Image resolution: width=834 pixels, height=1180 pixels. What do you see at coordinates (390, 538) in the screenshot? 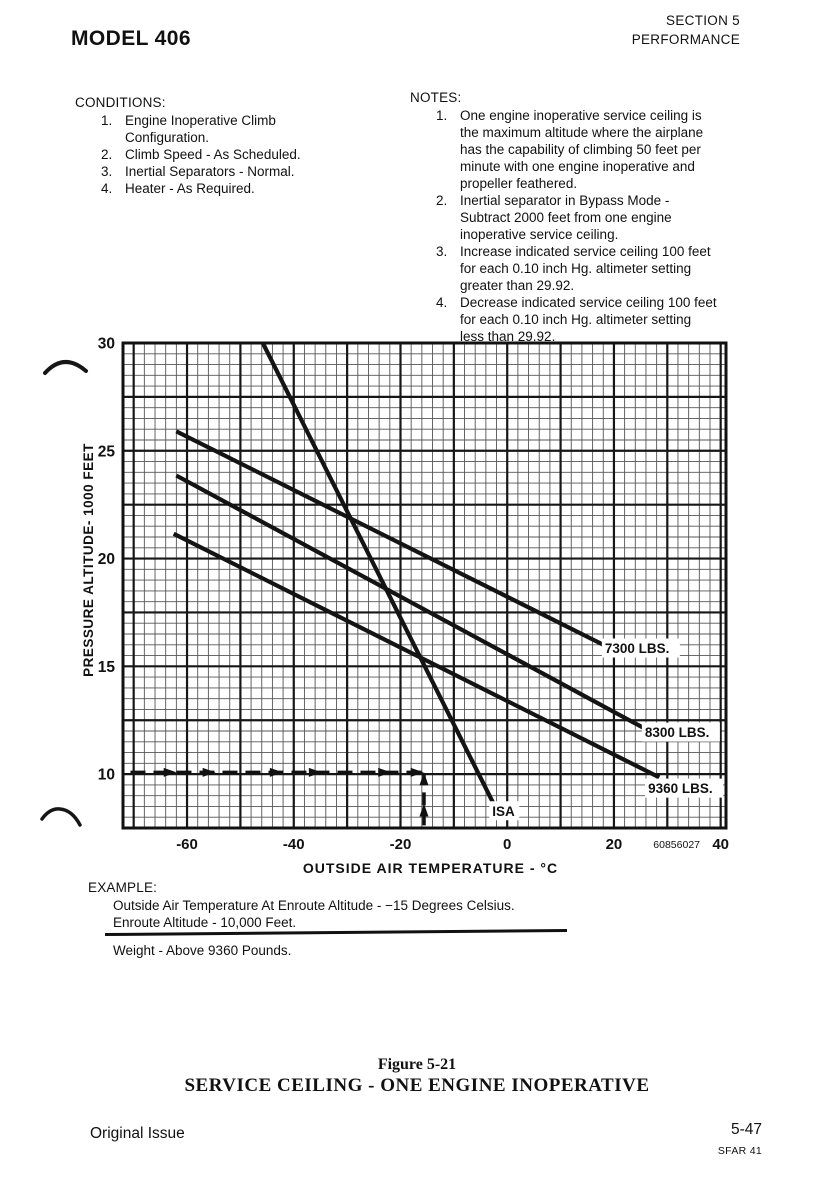
I see `series-line-7300-lbs-` at bounding box center [390, 538].